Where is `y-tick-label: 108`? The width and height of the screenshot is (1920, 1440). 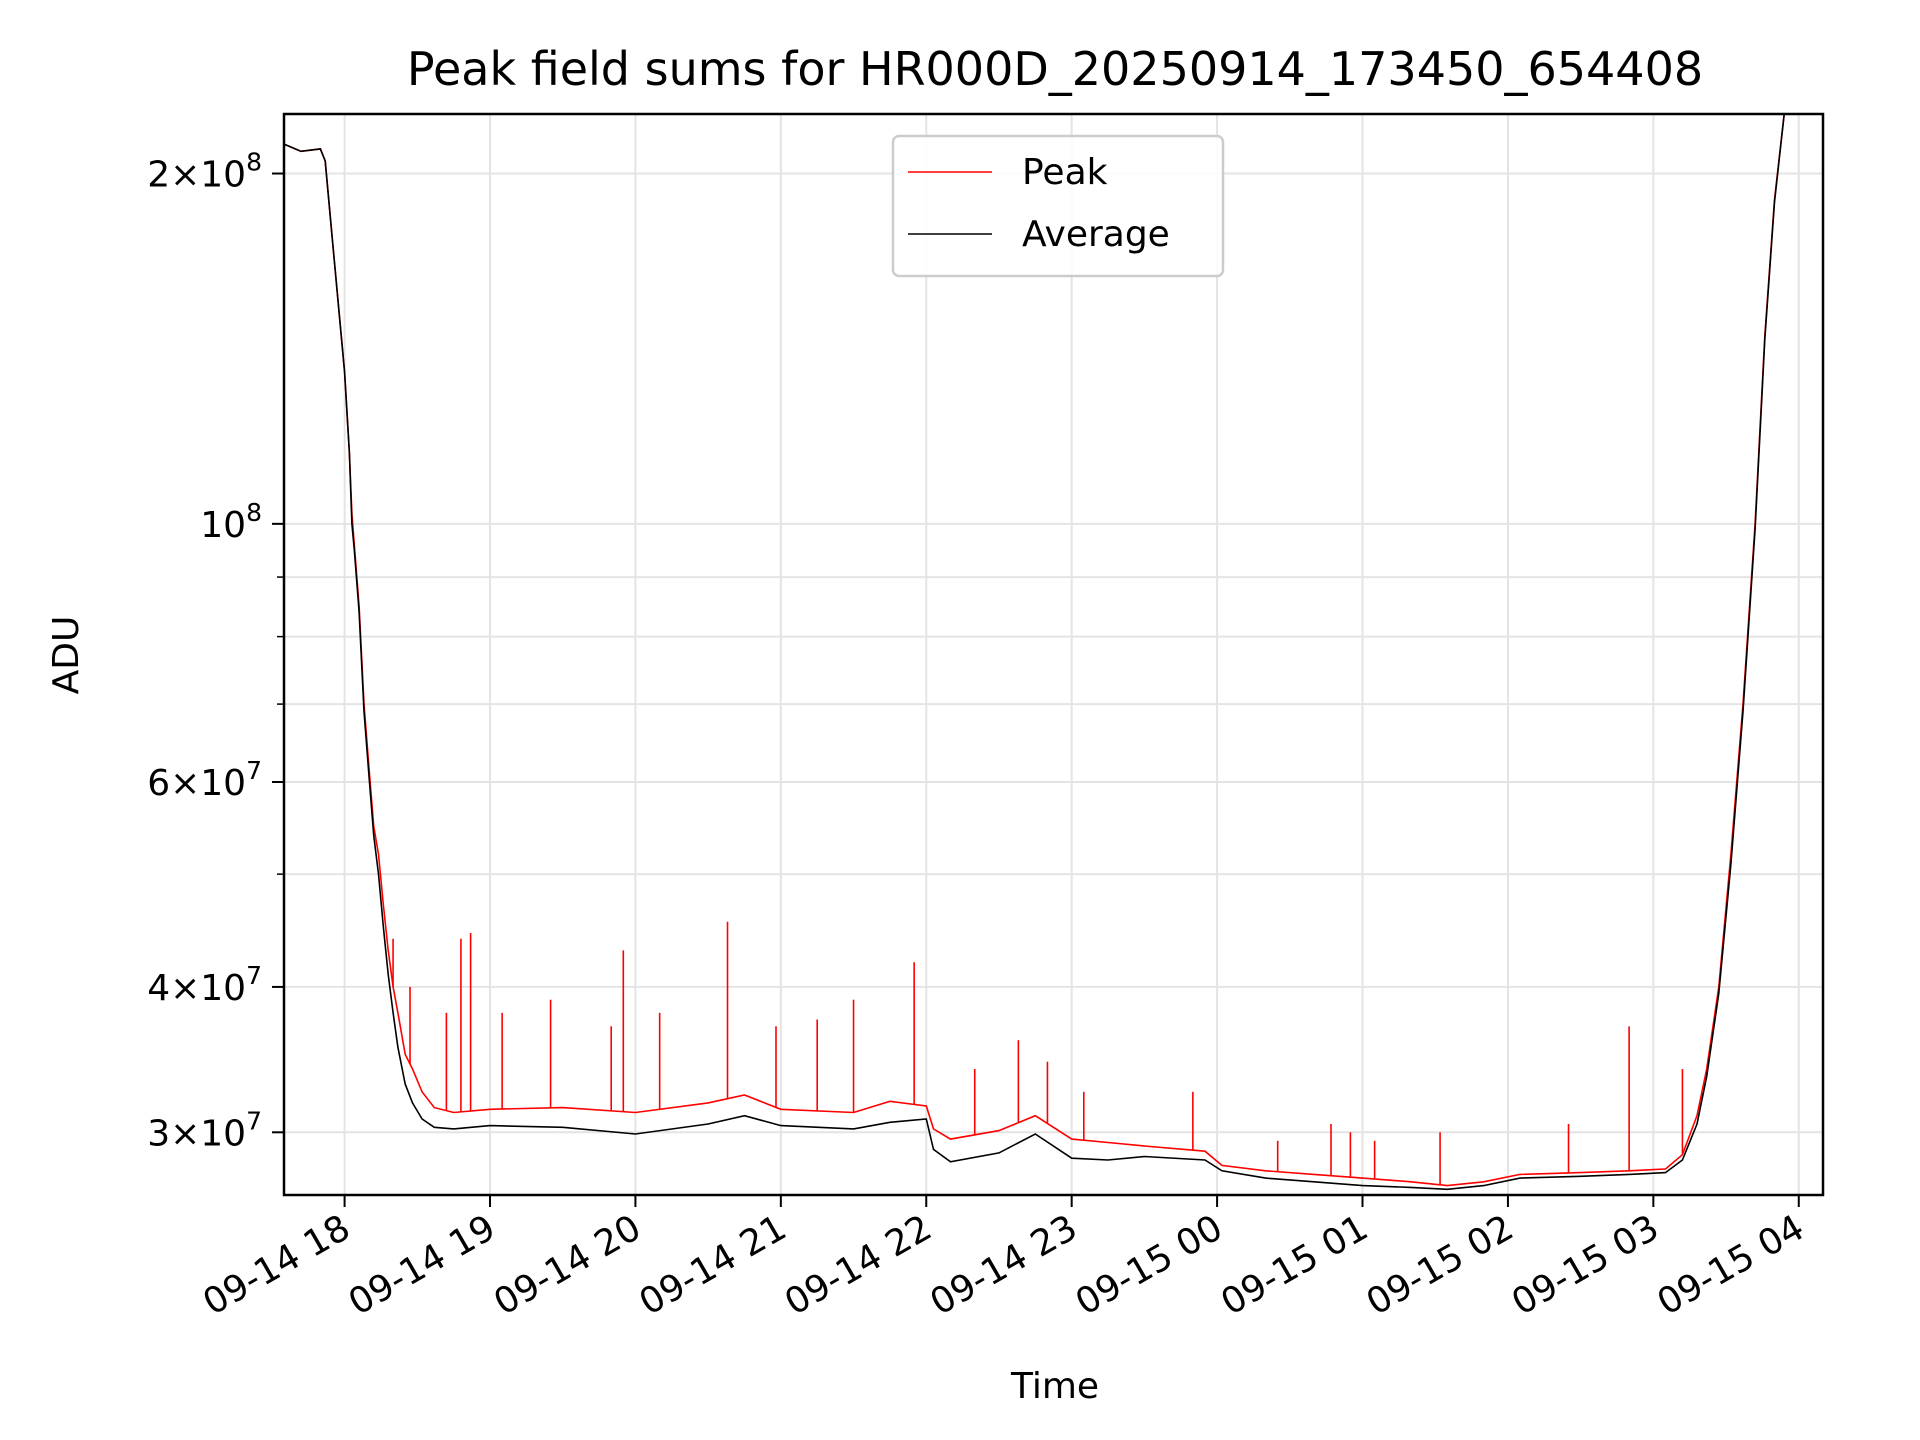 y-tick-label: 108 is located at coordinates (231, 522).